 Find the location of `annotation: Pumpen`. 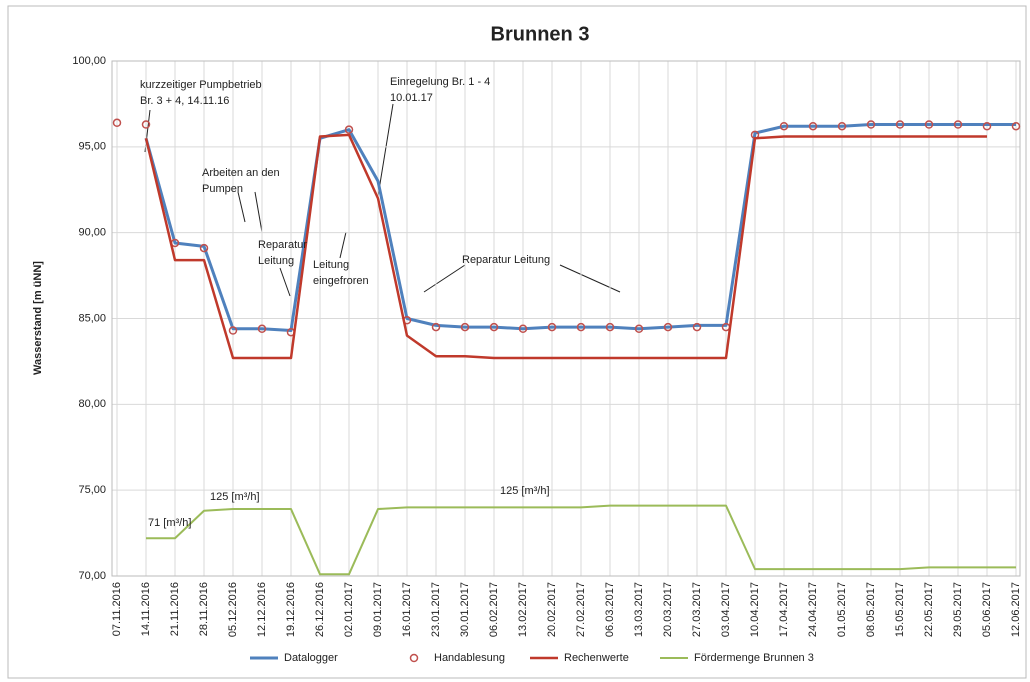

annotation: Pumpen is located at coordinates (222, 189).